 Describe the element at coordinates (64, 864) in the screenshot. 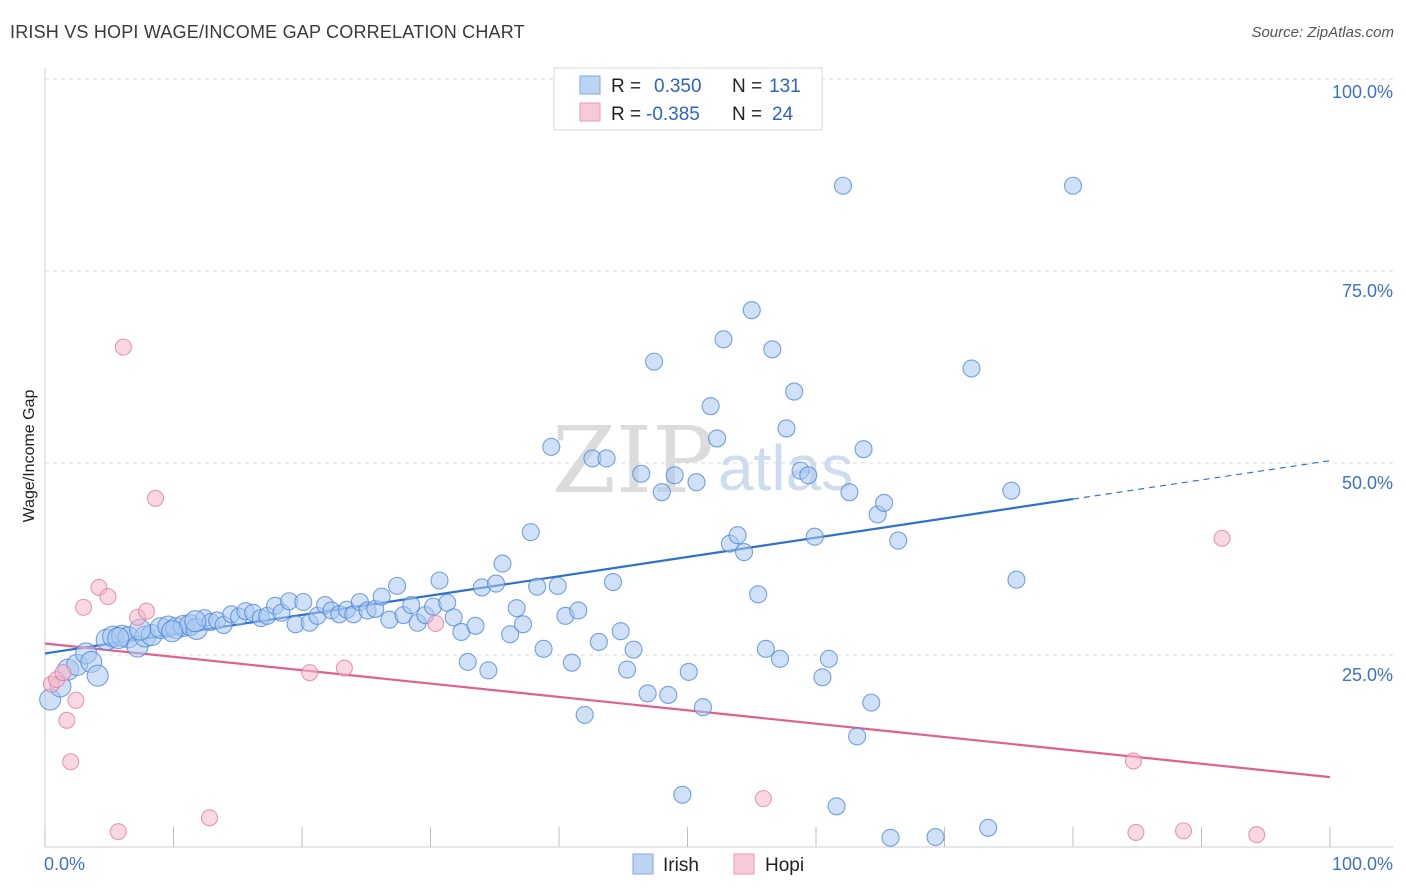

I see `x-tick-label-min: 0.0%` at that location.